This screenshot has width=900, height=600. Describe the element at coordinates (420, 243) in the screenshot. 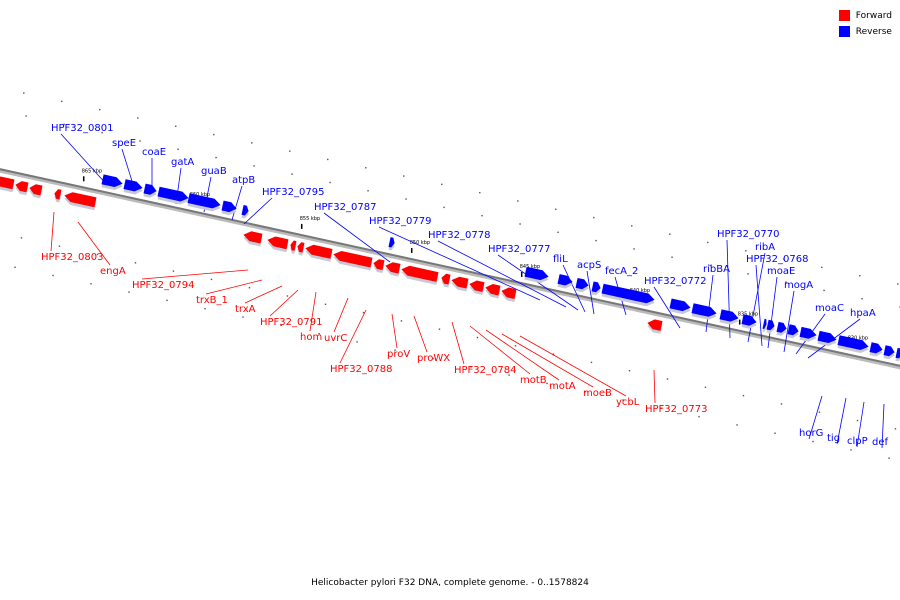

I see `scale-label: 850 kbp` at that location.